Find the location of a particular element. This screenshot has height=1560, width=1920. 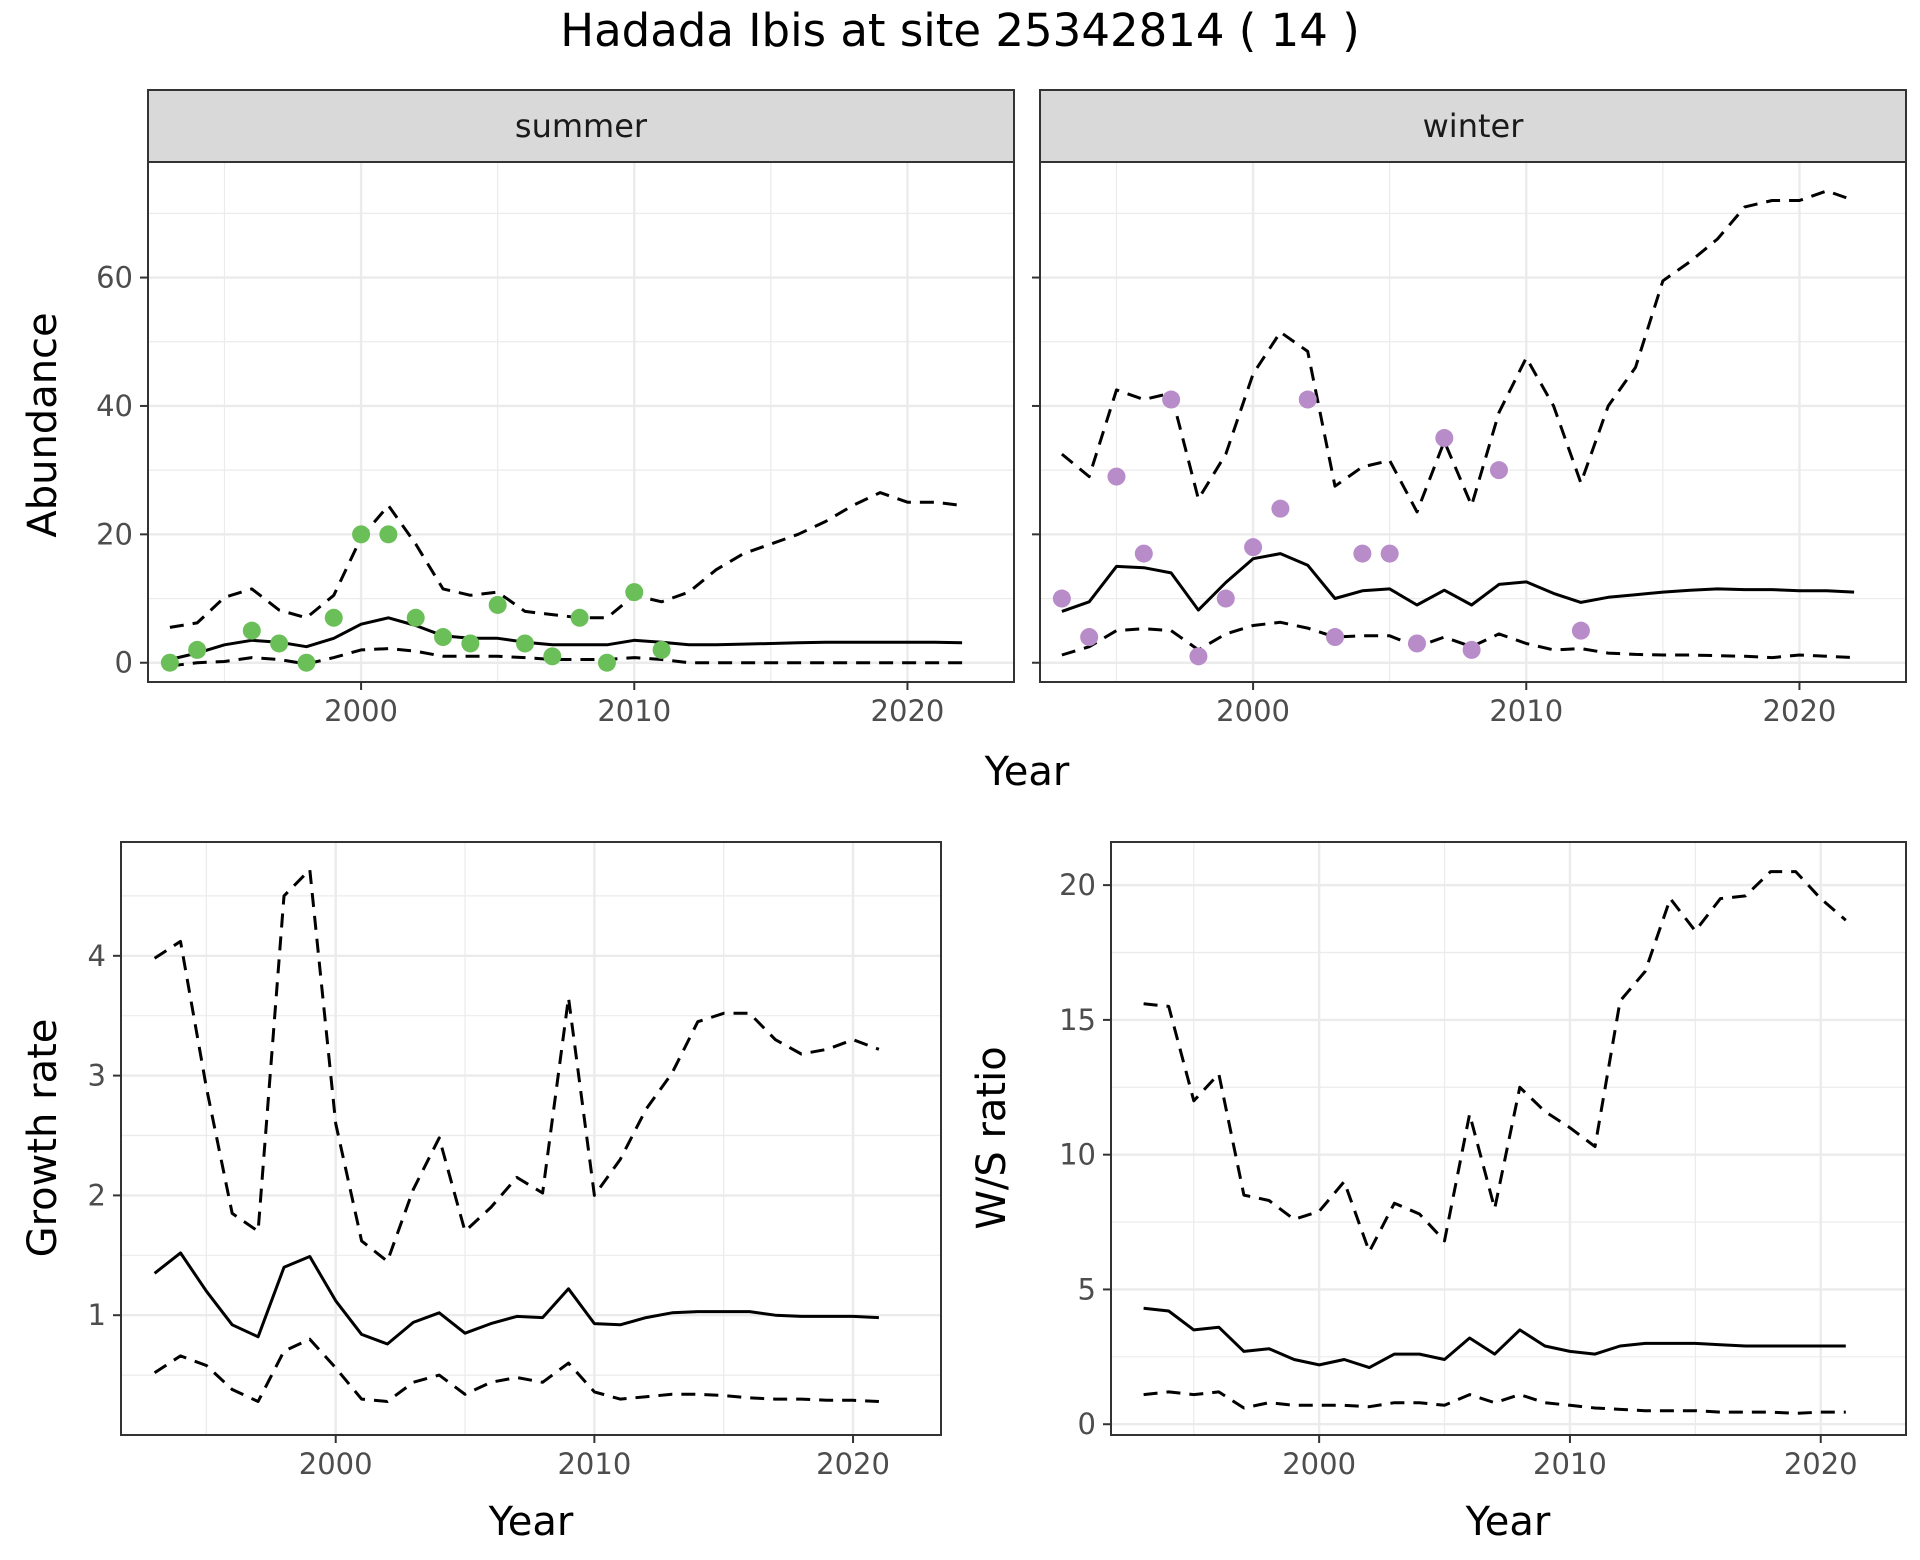

y-axis-label-growth-rate: Growth rate is located at coordinates (43, 1138).